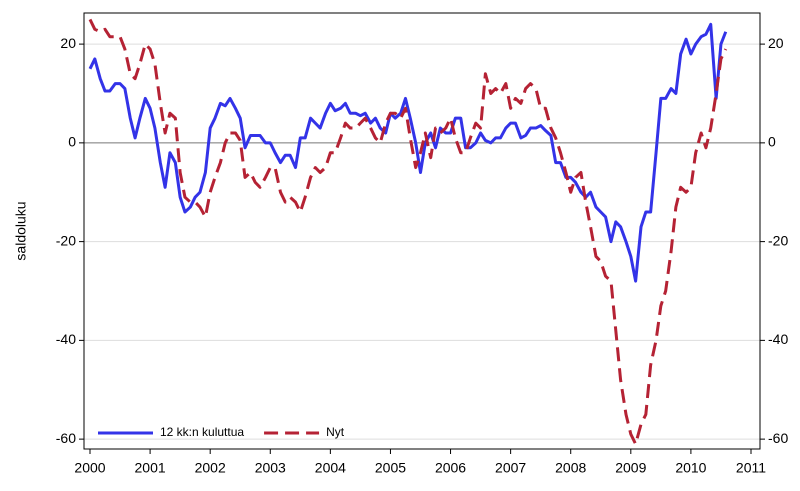  What do you see at coordinates (66, 438) in the screenshot?
I see `y-tick-label: -60` at bounding box center [66, 438].